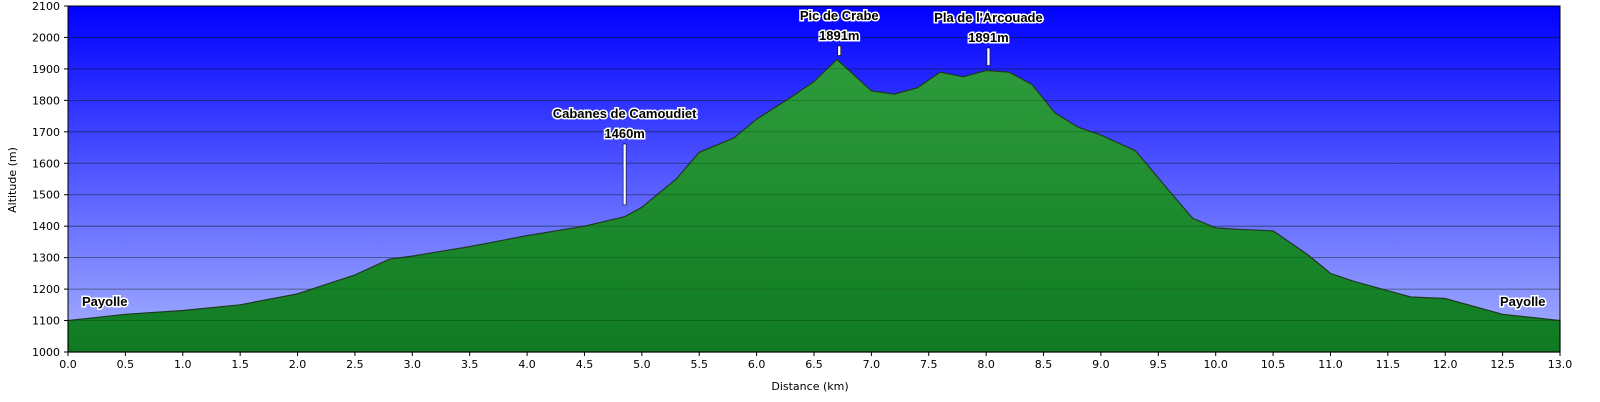  I want to click on x-tick-label: 10.5, so click(1273, 364).